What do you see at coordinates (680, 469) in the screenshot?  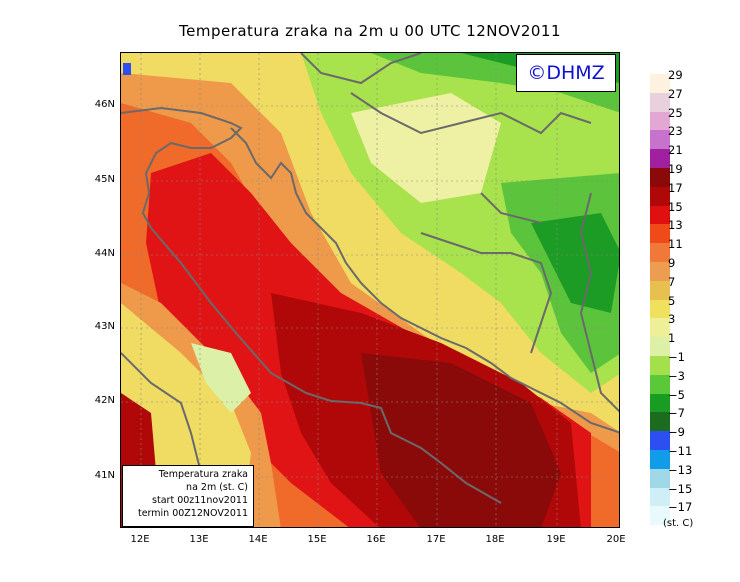 I see `legend-label: −13` at bounding box center [680, 469].